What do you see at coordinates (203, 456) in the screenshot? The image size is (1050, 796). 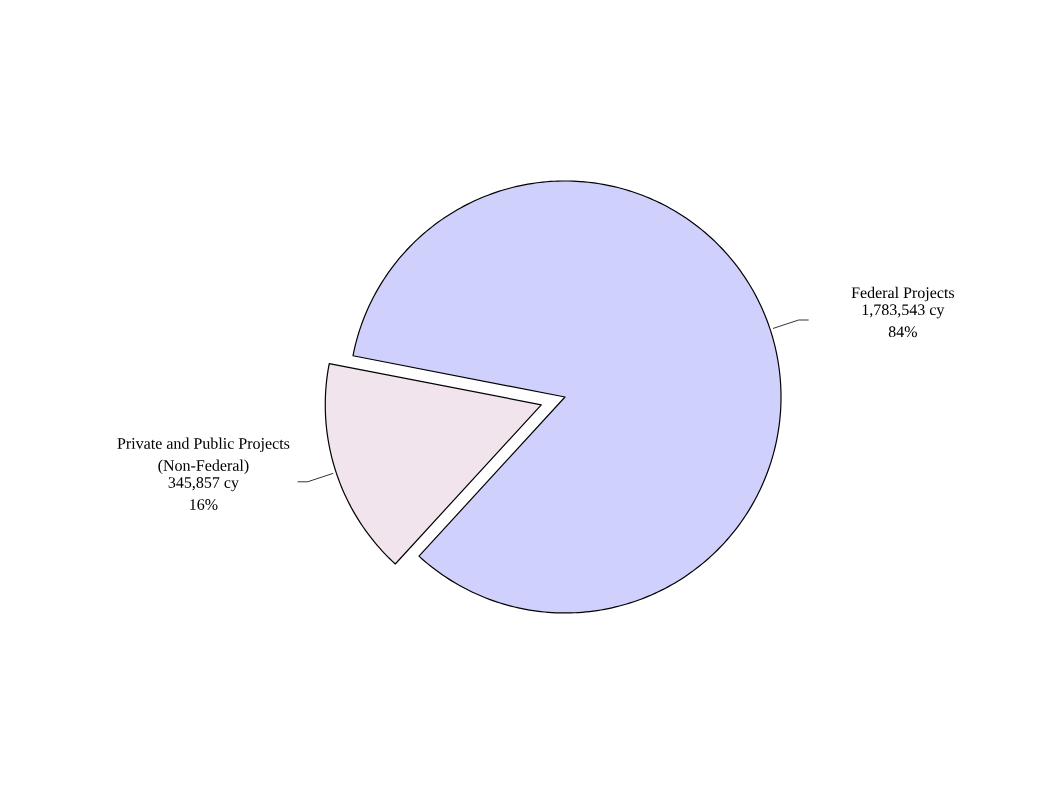 I see `slice-label: Private and Public Projects (Non-Federal)` at bounding box center [203, 456].